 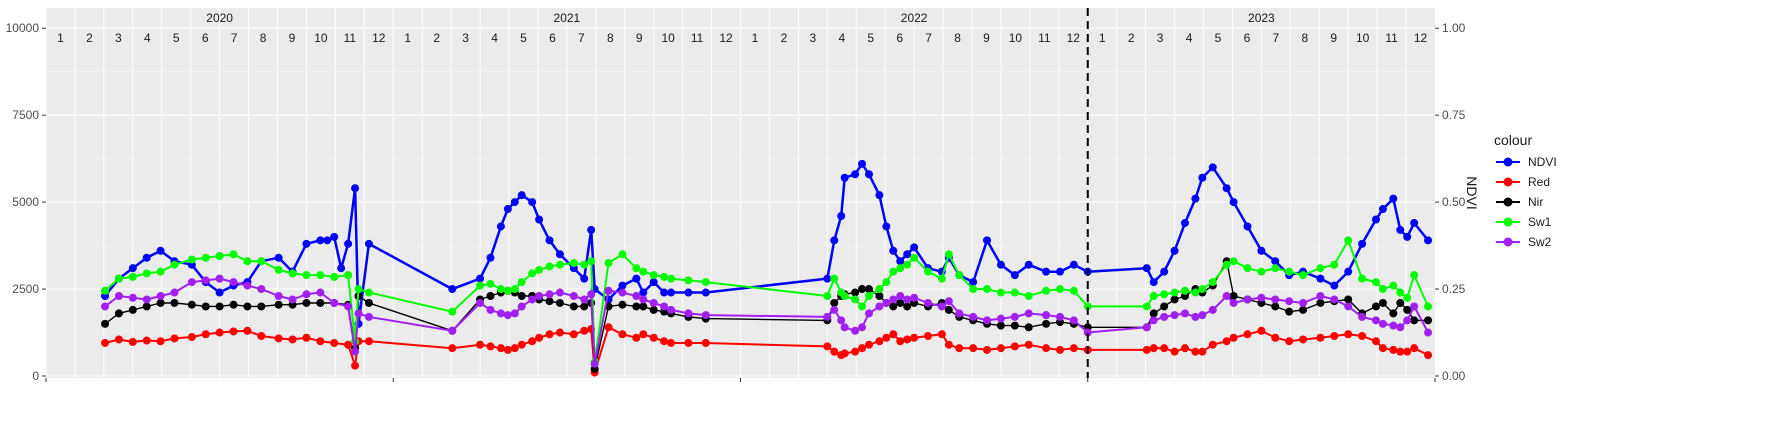 What do you see at coordinates (1333, 38) in the screenshot?
I see `month-label: 9` at bounding box center [1333, 38].